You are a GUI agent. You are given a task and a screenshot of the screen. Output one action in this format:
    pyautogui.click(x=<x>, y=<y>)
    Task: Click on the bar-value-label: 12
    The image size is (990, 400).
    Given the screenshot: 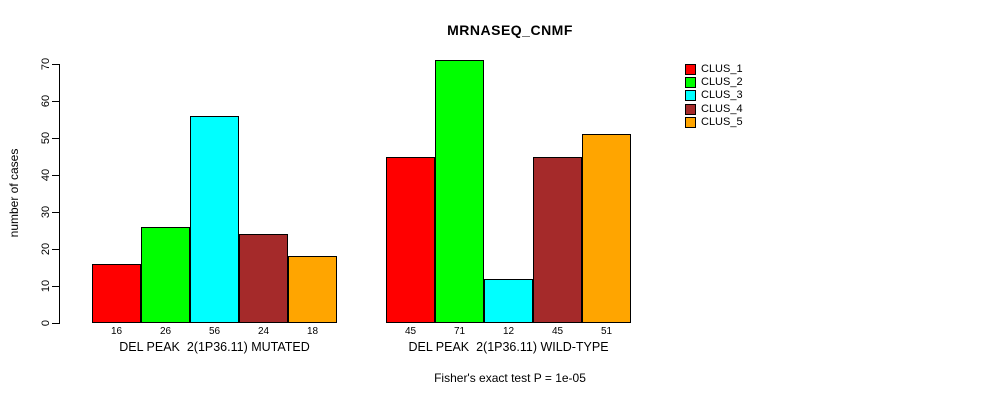 What is the action you would take?
    pyautogui.click(x=508, y=331)
    